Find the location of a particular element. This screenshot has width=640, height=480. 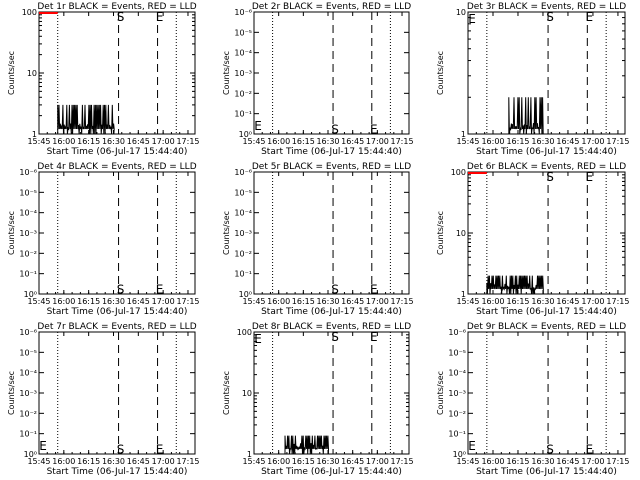

y-tick-label: 10⁻⁴ is located at coordinates (28, 213).